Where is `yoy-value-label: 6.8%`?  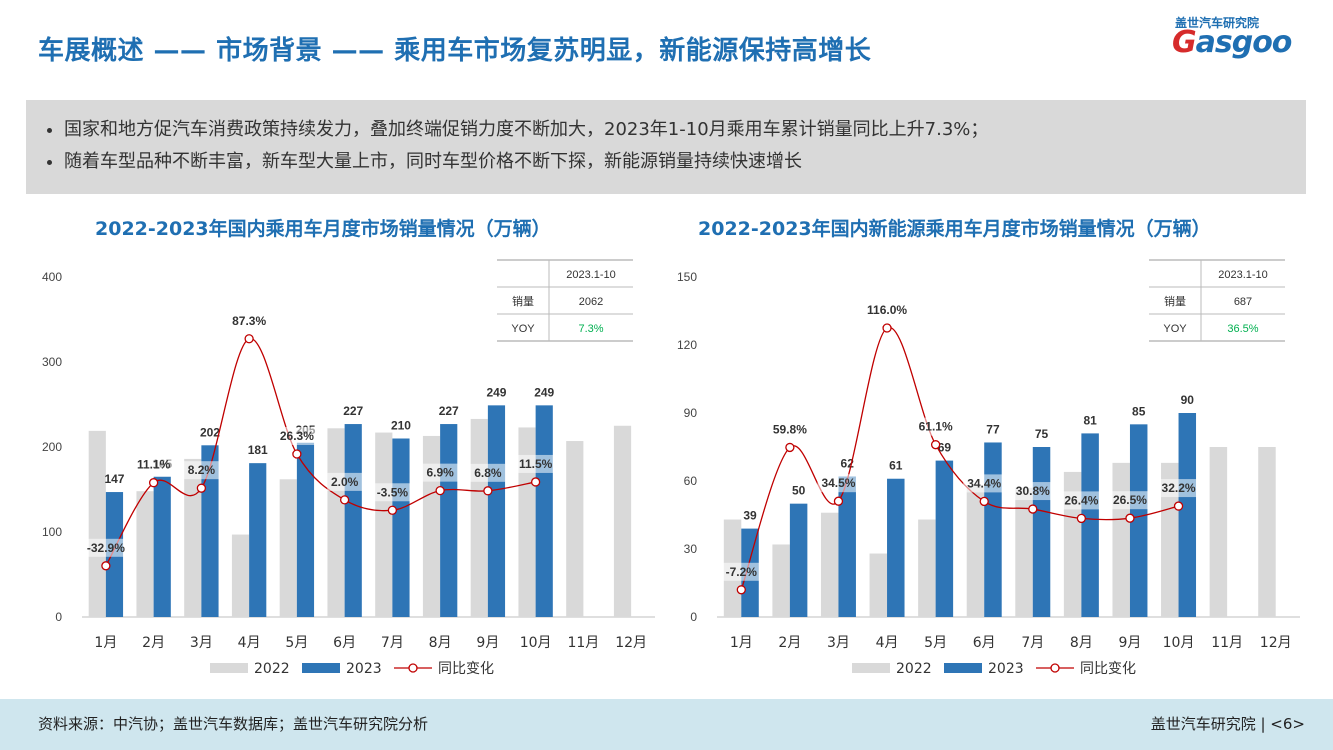 yoy-value-label: 6.8% is located at coordinates (488, 473).